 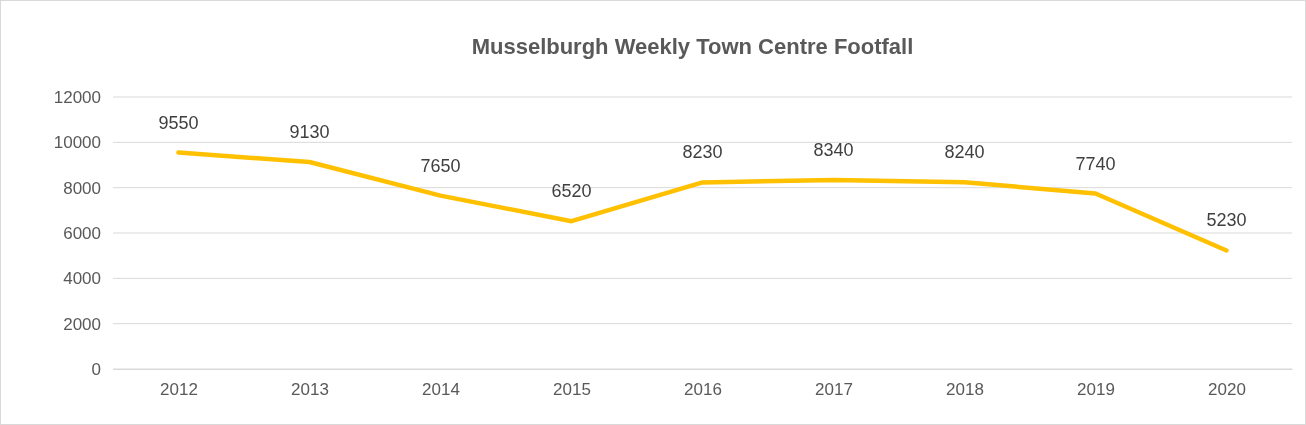 I want to click on data-label: 8340, so click(x=833, y=149).